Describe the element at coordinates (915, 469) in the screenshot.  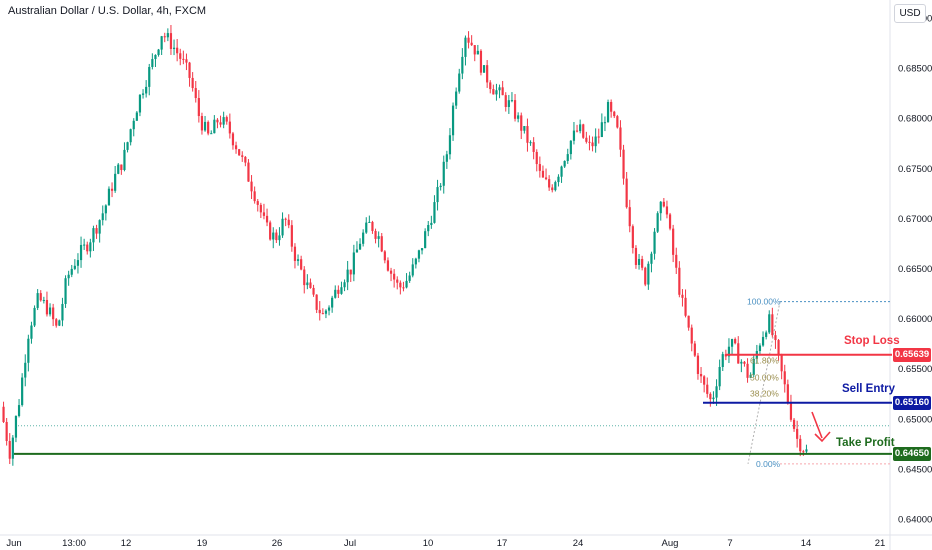
I see `y-tick-label: 0.64500` at that location.